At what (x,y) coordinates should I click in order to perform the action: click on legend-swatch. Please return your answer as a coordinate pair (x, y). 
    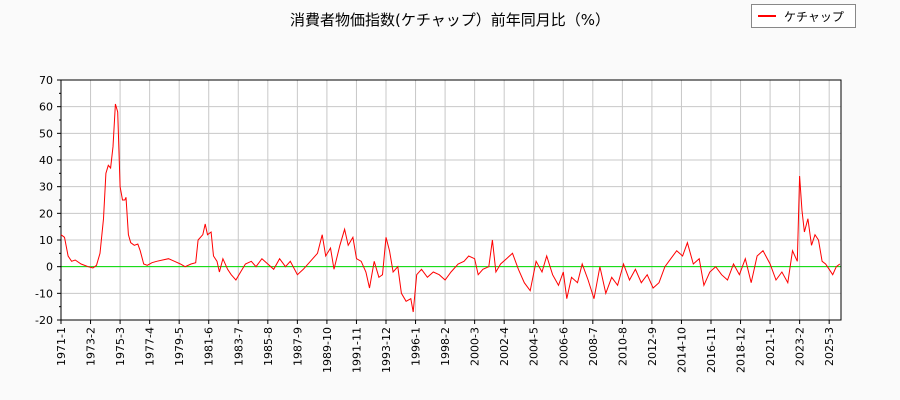
    Looking at the image, I should click on (767, 16).